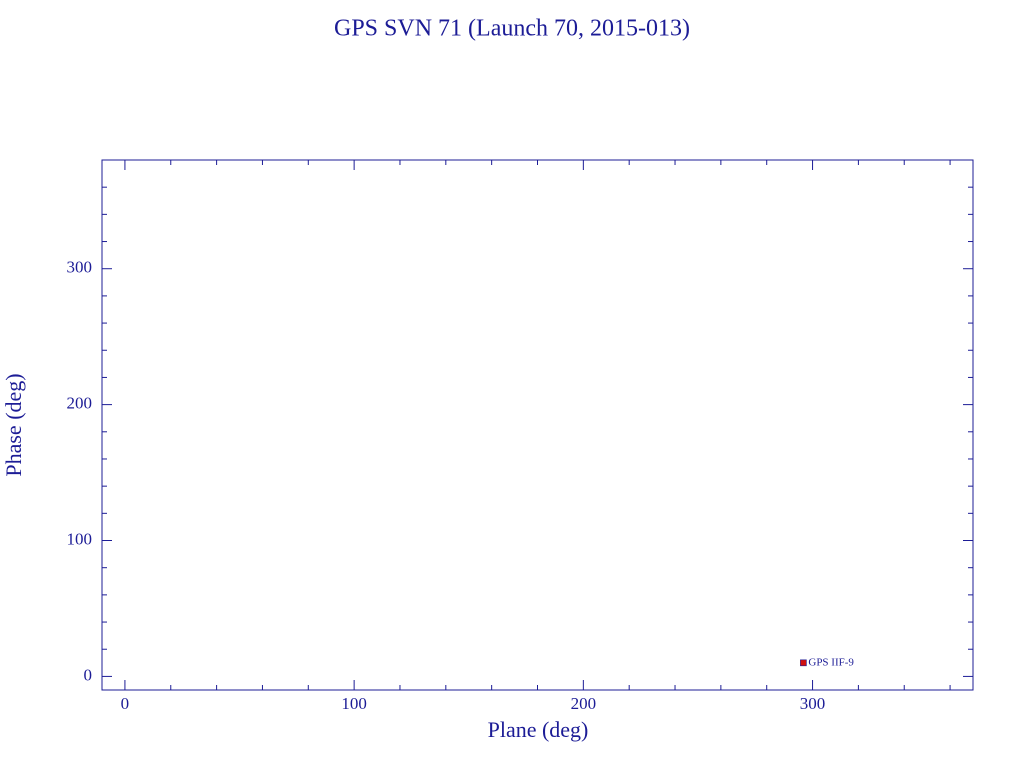 The height and width of the screenshot is (768, 1024). I want to click on x-tick-label: 100, so click(354, 703).